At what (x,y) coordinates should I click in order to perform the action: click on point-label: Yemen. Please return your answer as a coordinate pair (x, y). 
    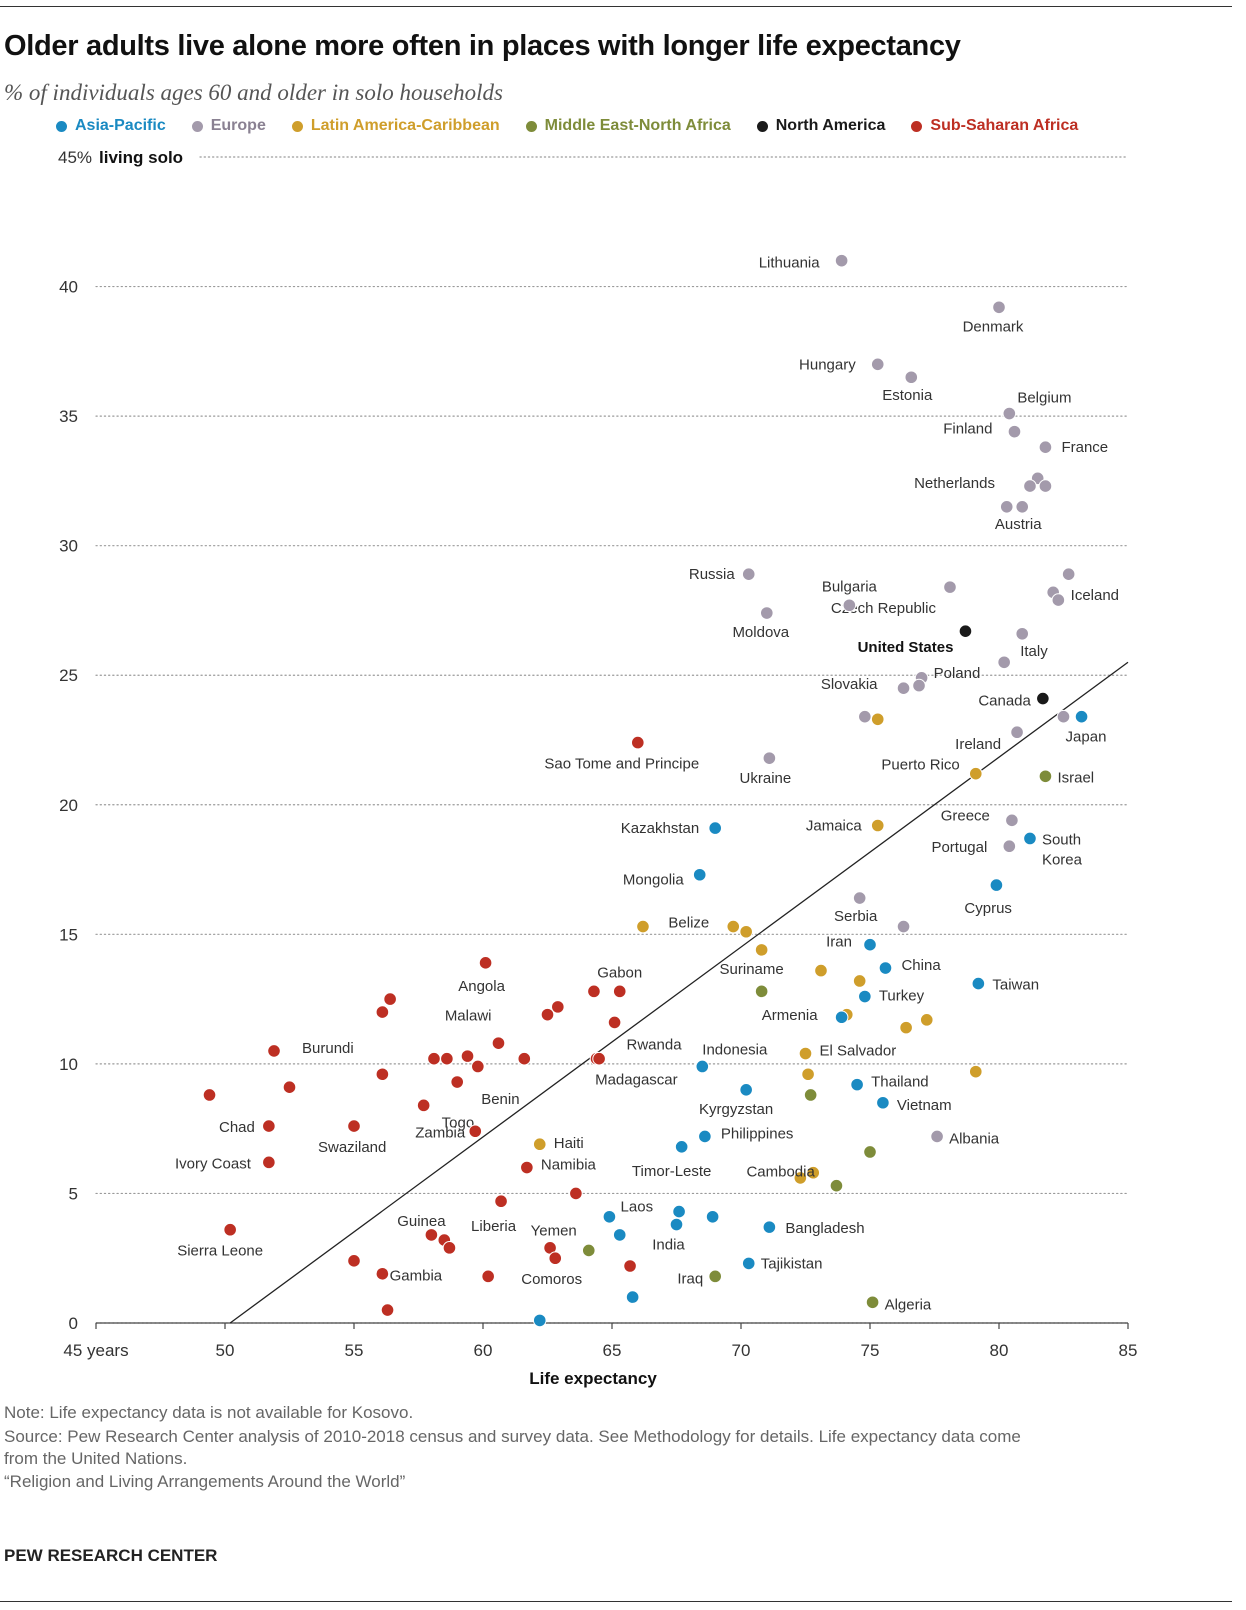
    Looking at the image, I should click on (554, 1230).